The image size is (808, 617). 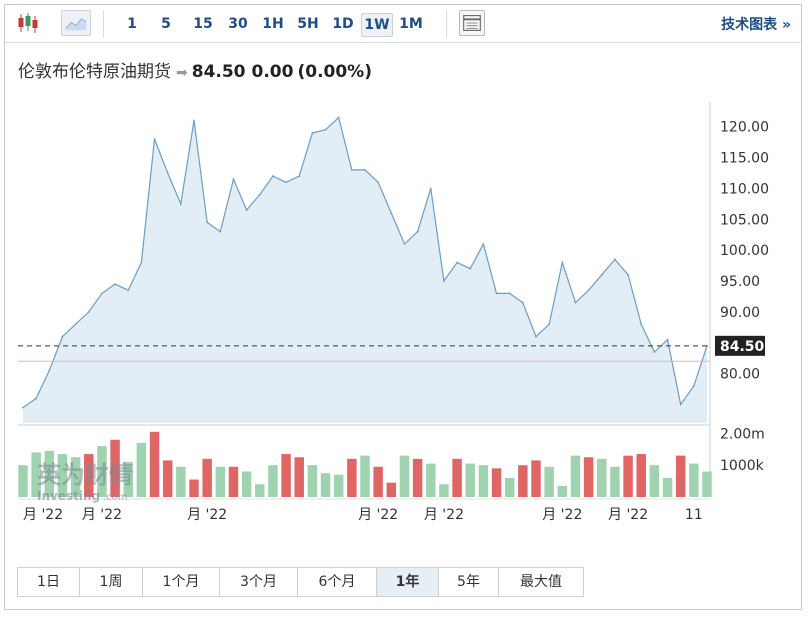 I want to click on x-tick-label: 11, so click(x=694, y=515).